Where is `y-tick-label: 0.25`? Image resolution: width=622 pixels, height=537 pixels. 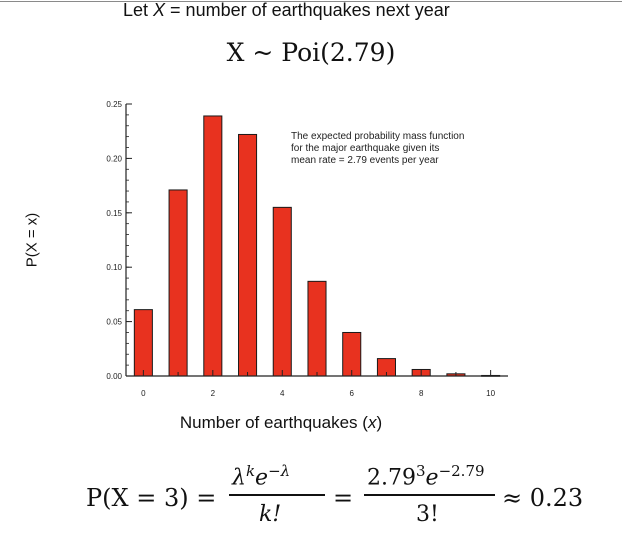 y-tick-label: 0.25 is located at coordinates (114, 104).